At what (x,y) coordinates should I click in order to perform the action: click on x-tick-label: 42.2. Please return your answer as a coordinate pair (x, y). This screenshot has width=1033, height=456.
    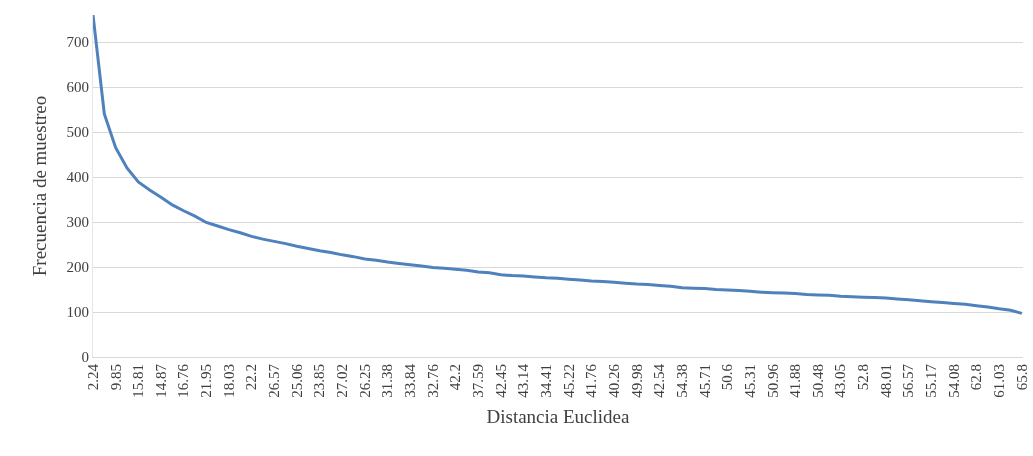
    Looking at the image, I should click on (455, 377).